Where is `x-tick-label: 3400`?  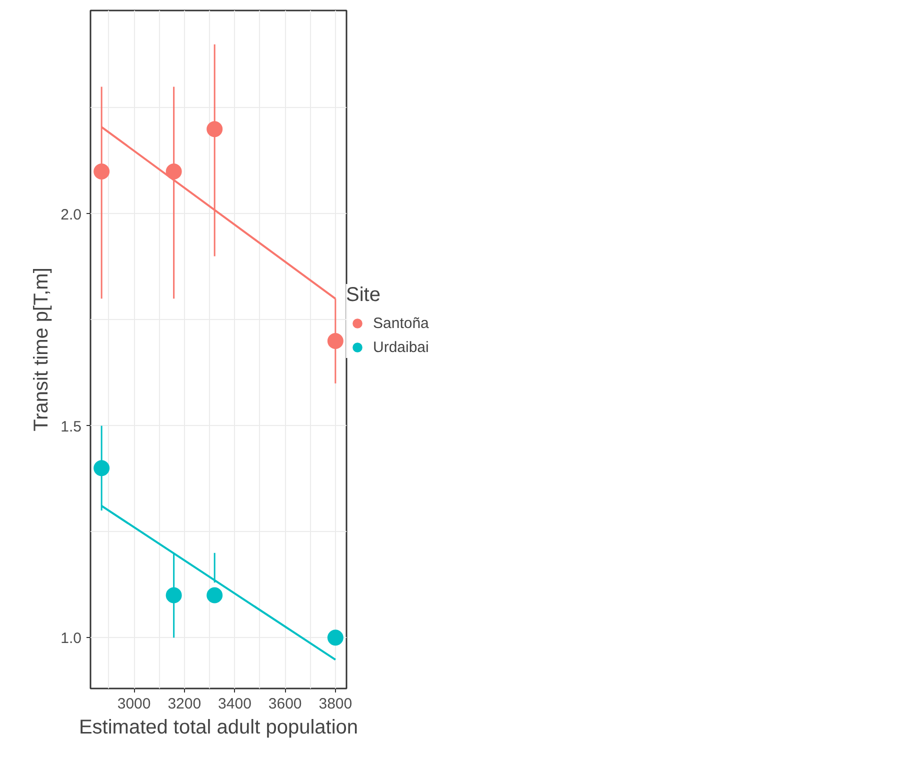
x-tick-label: 3400 is located at coordinates (235, 704).